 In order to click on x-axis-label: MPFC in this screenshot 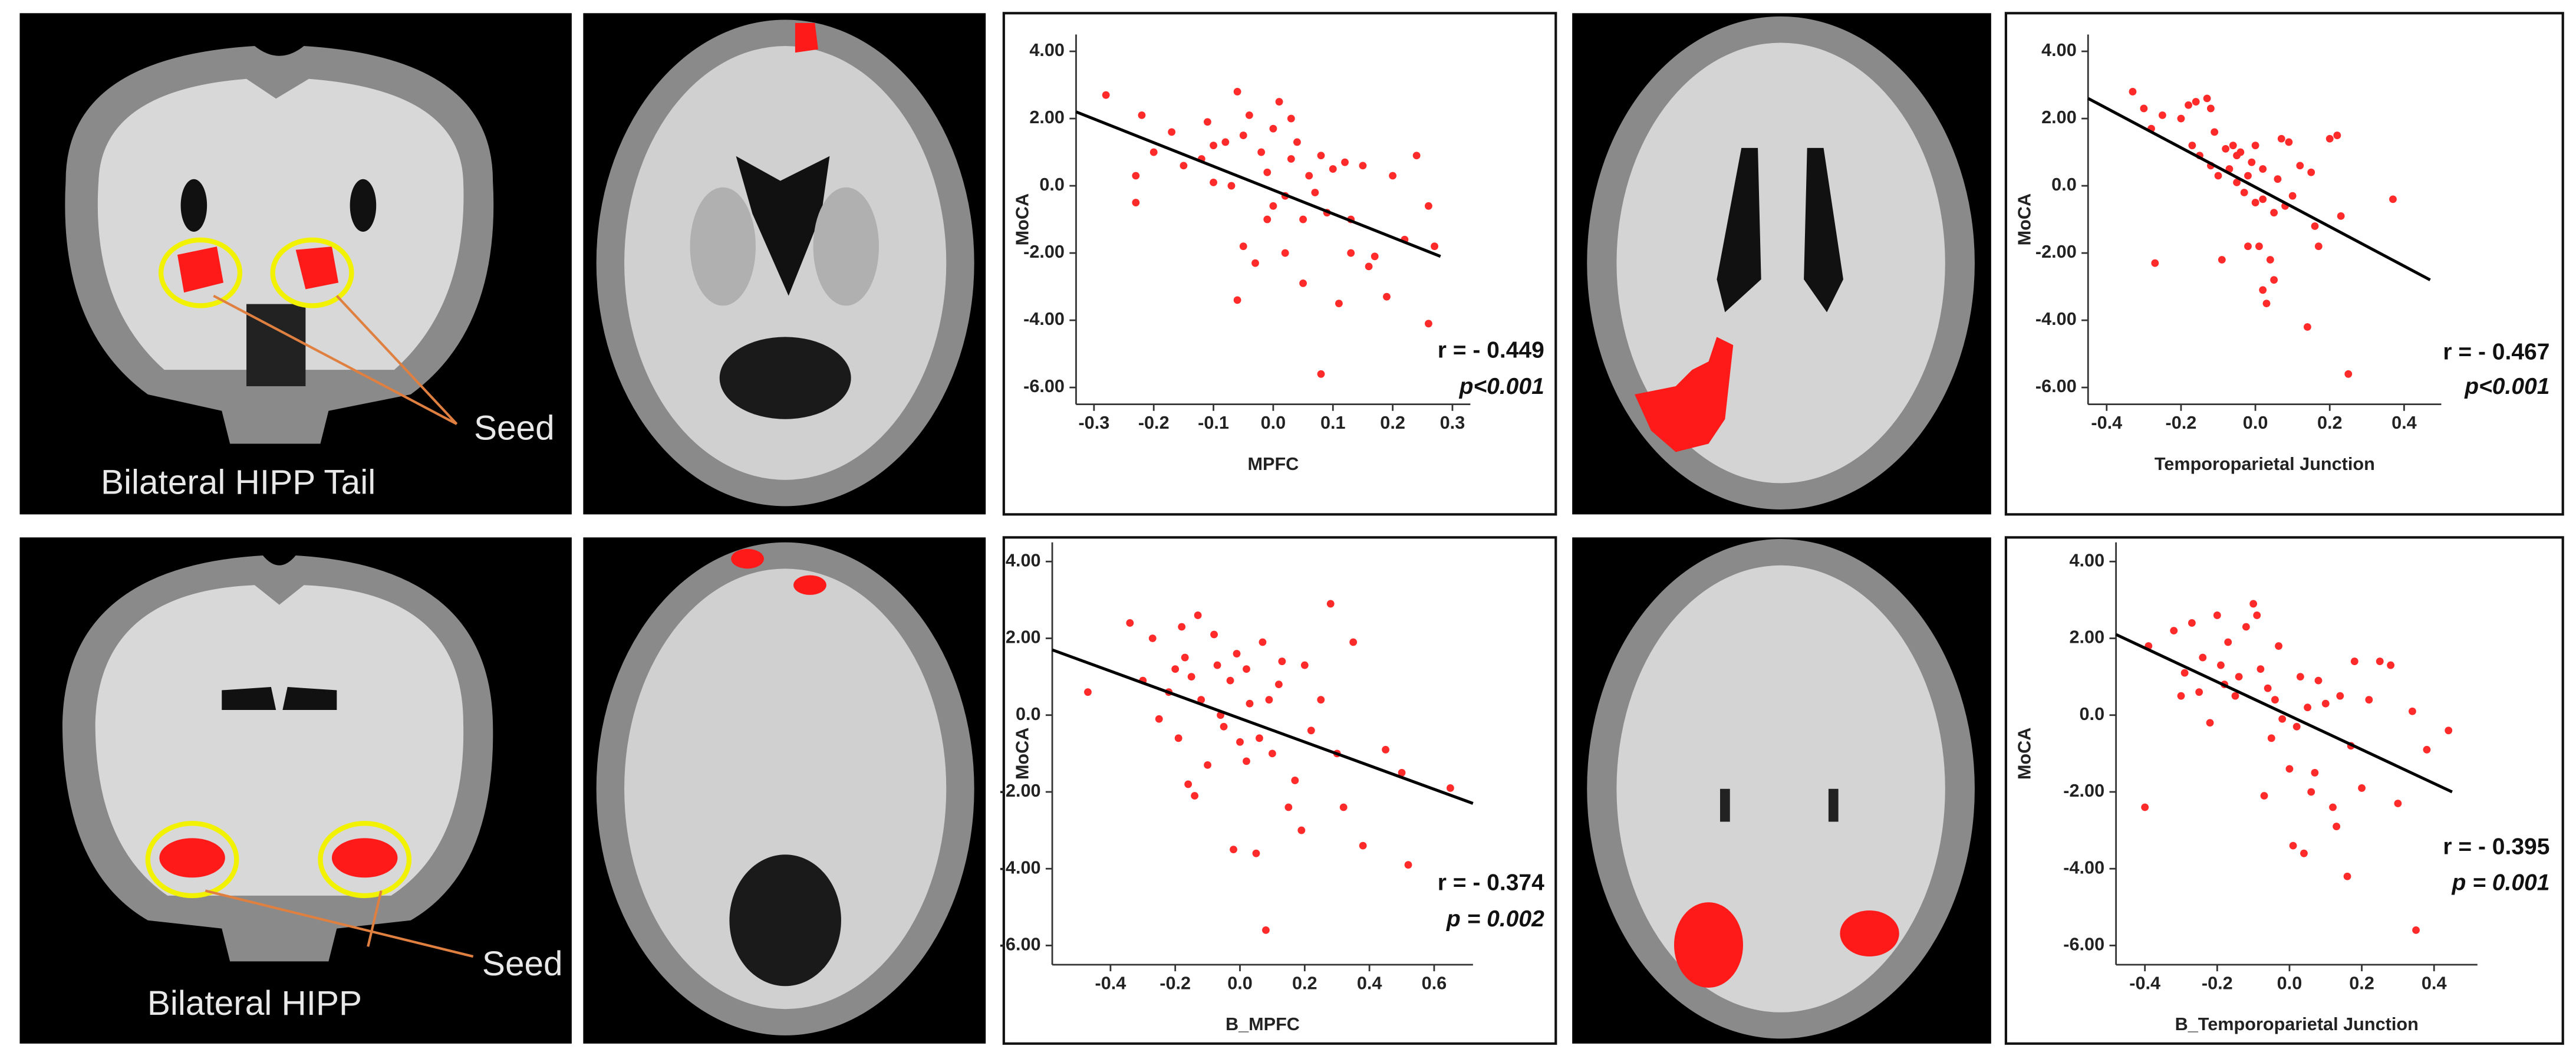, I will do `click(1273, 464)`.